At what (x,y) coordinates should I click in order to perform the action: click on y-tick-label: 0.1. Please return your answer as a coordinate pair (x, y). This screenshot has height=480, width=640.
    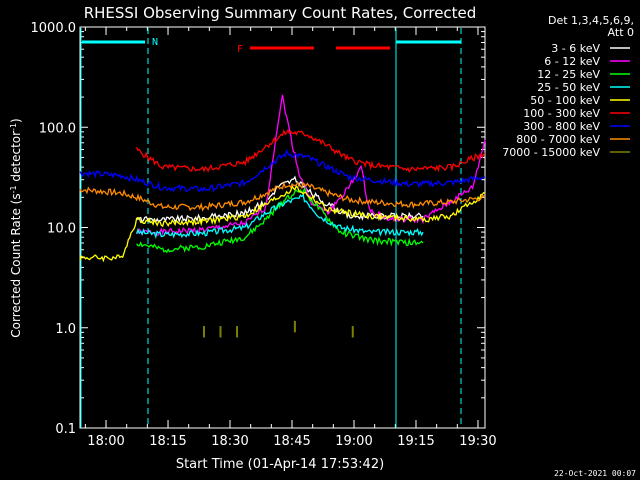
    Looking at the image, I should click on (65, 429).